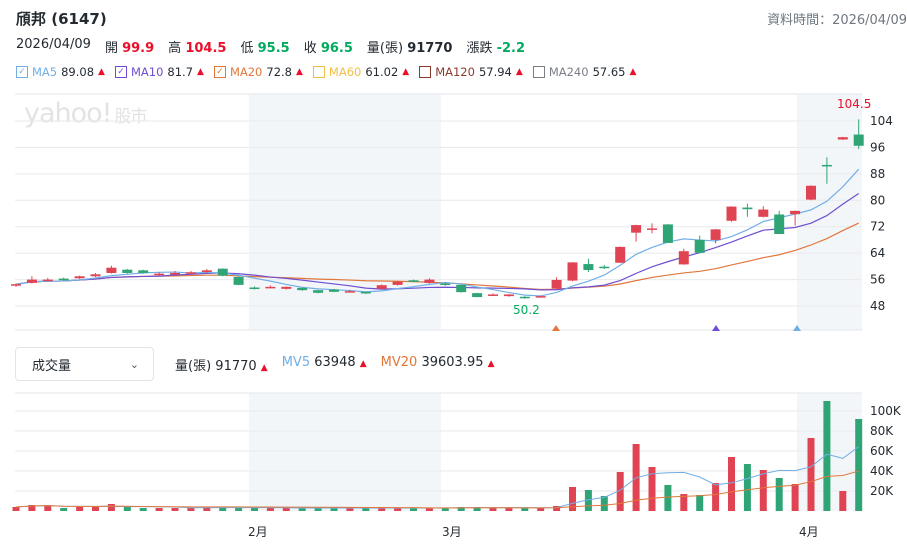  What do you see at coordinates (877, 280) in the screenshot?
I see `price-tick: 56` at bounding box center [877, 280].